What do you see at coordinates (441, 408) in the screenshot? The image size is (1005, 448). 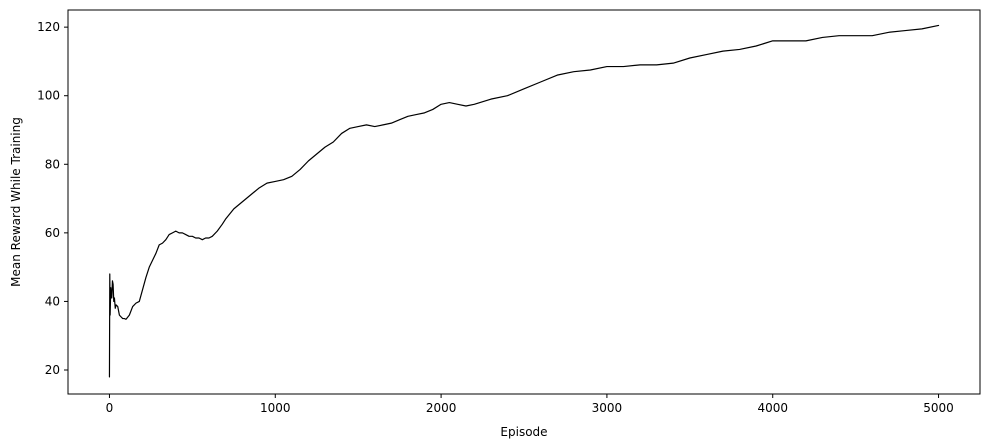 I see `x-tick-label: 2000` at bounding box center [441, 408].